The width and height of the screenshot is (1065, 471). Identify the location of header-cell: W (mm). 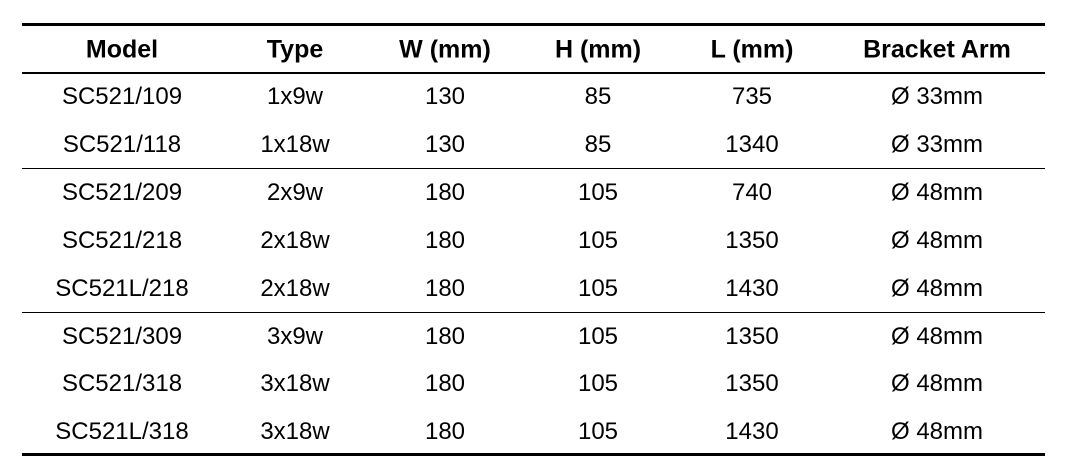
(445, 49).